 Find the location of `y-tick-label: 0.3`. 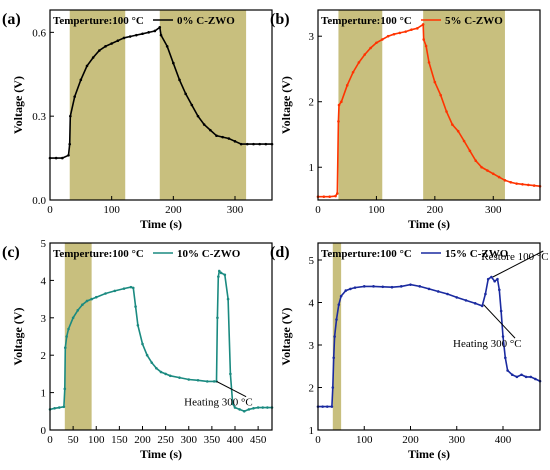

y-tick-label: 0.3 is located at coordinates (39, 117).